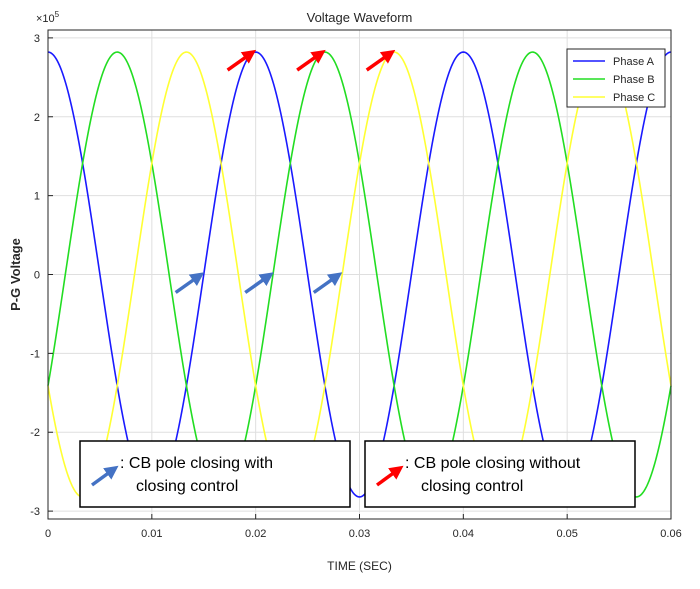  Describe the element at coordinates (196, 463) in the screenshot. I see `annotation-box-line1: : CB pole closing with` at that location.